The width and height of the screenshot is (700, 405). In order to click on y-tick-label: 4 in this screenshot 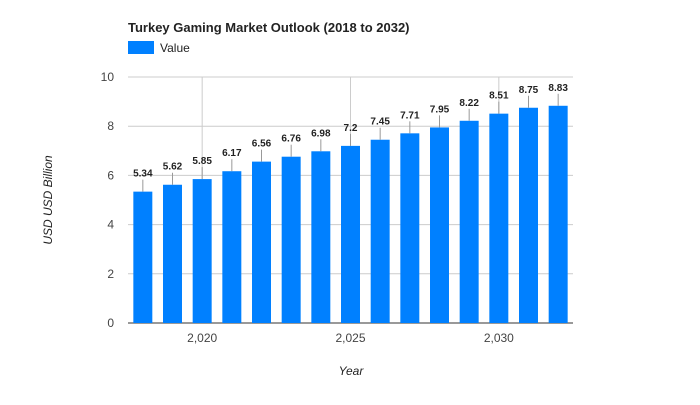, I will do `click(110, 225)`.